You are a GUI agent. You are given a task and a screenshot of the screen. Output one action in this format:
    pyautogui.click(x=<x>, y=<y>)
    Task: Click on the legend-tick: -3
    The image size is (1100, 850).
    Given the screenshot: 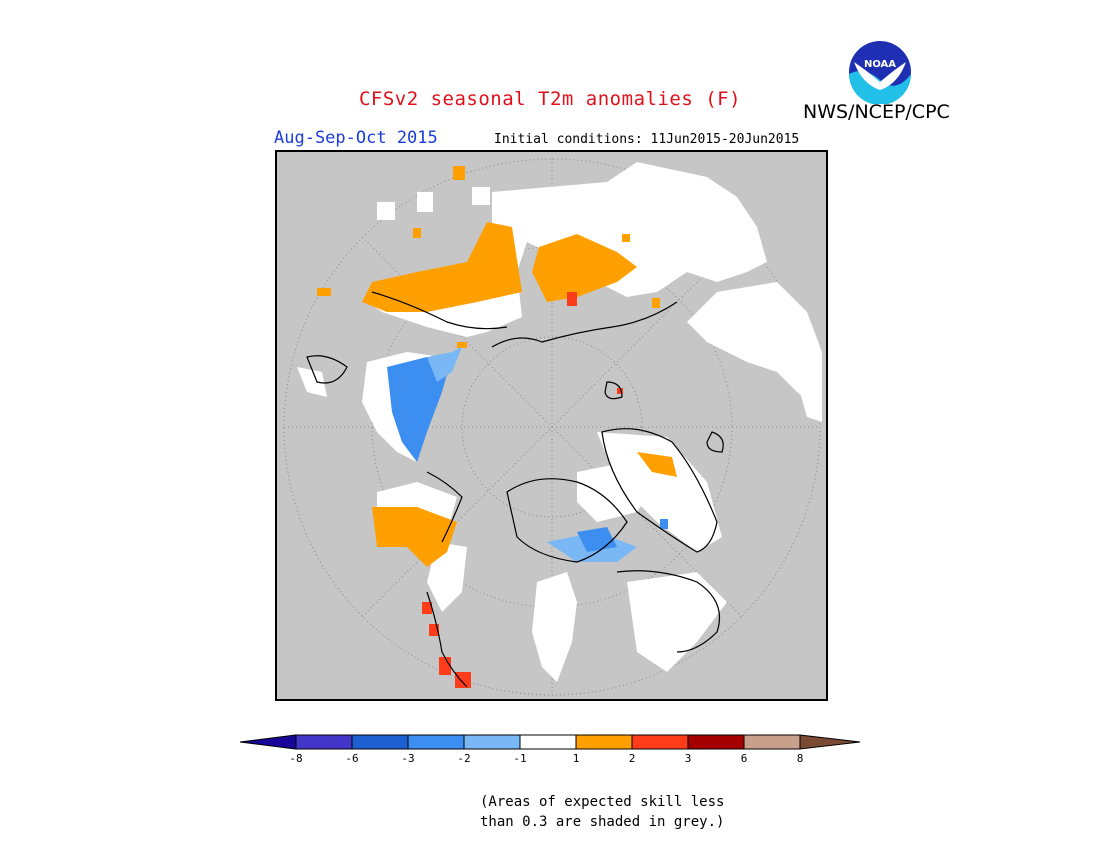 What is the action you would take?
    pyautogui.click(x=408, y=758)
    